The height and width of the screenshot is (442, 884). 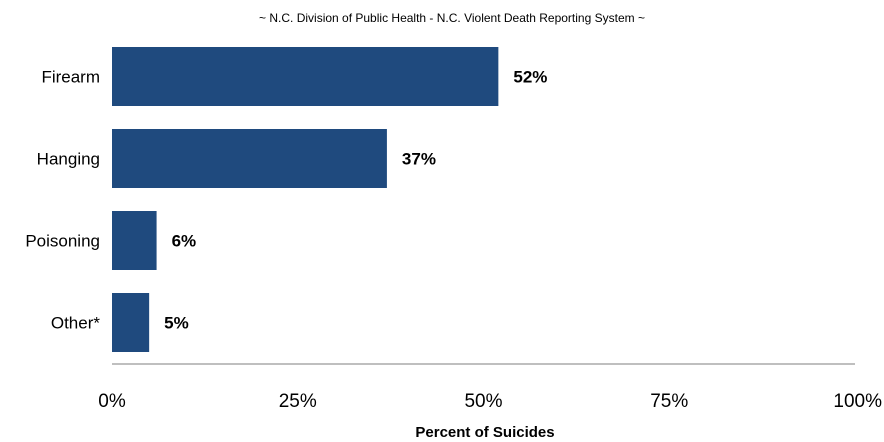 I want to click on x-axis-title: Percent of Suicides, so click(x=484, y=432).